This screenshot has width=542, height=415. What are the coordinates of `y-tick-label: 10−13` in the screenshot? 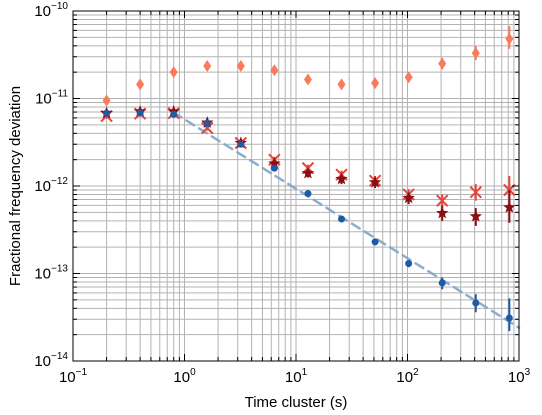 It's located at (51, 273).